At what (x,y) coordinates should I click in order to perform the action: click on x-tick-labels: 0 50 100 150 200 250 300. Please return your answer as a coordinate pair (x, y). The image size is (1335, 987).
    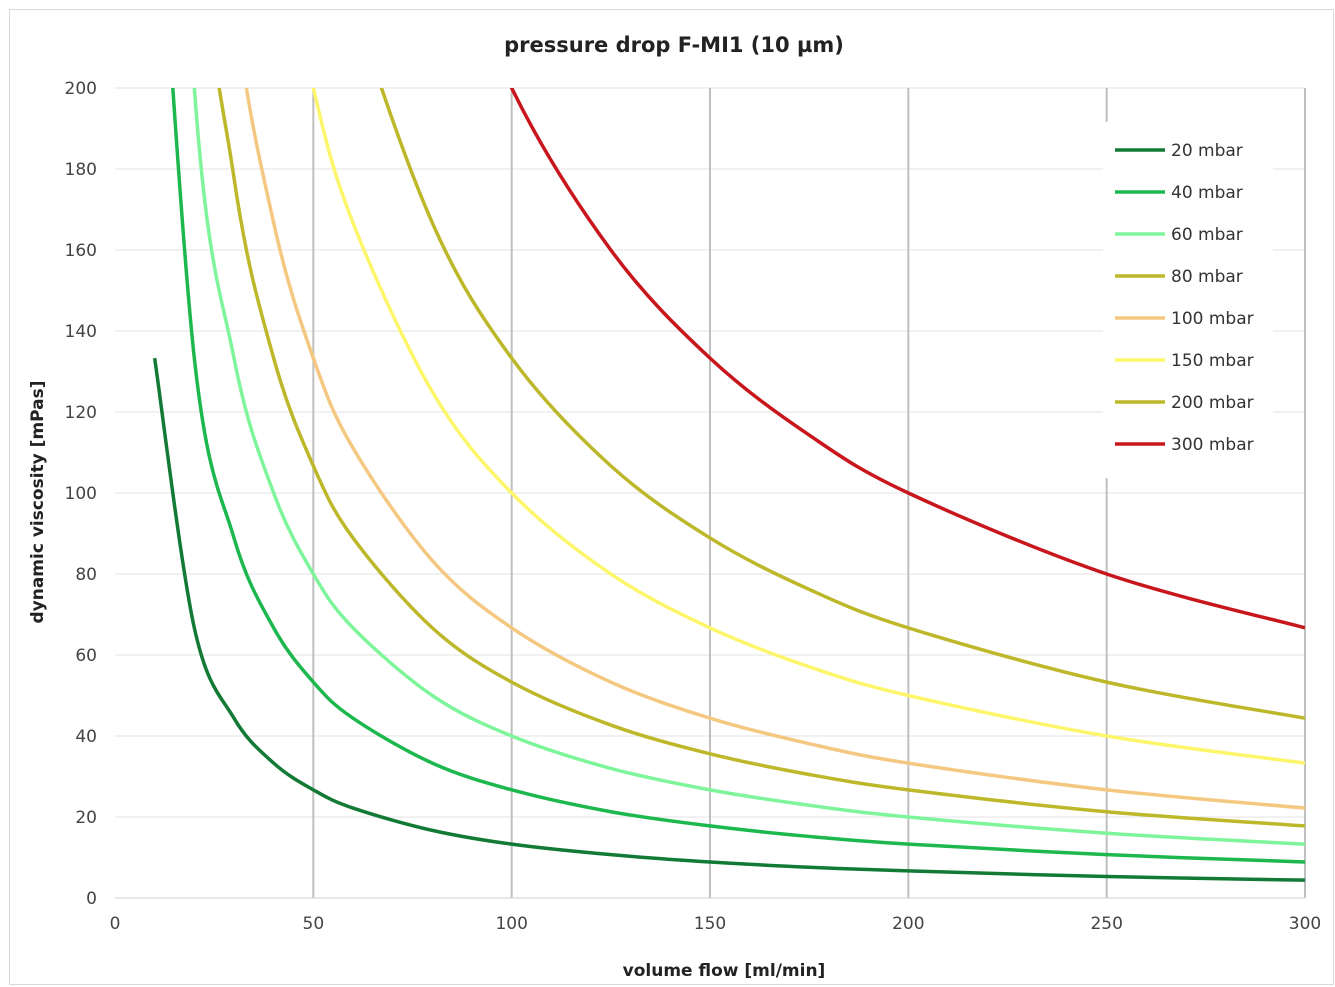
    Looking at the image, I should click on (716, 924).